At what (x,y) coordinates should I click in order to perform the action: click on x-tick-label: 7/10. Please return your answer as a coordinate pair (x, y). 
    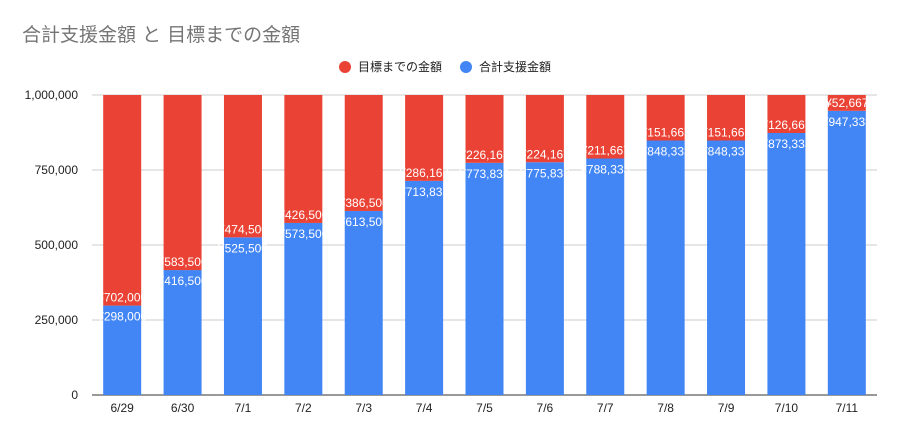
    Looking at the image, I should click on (787, 408).